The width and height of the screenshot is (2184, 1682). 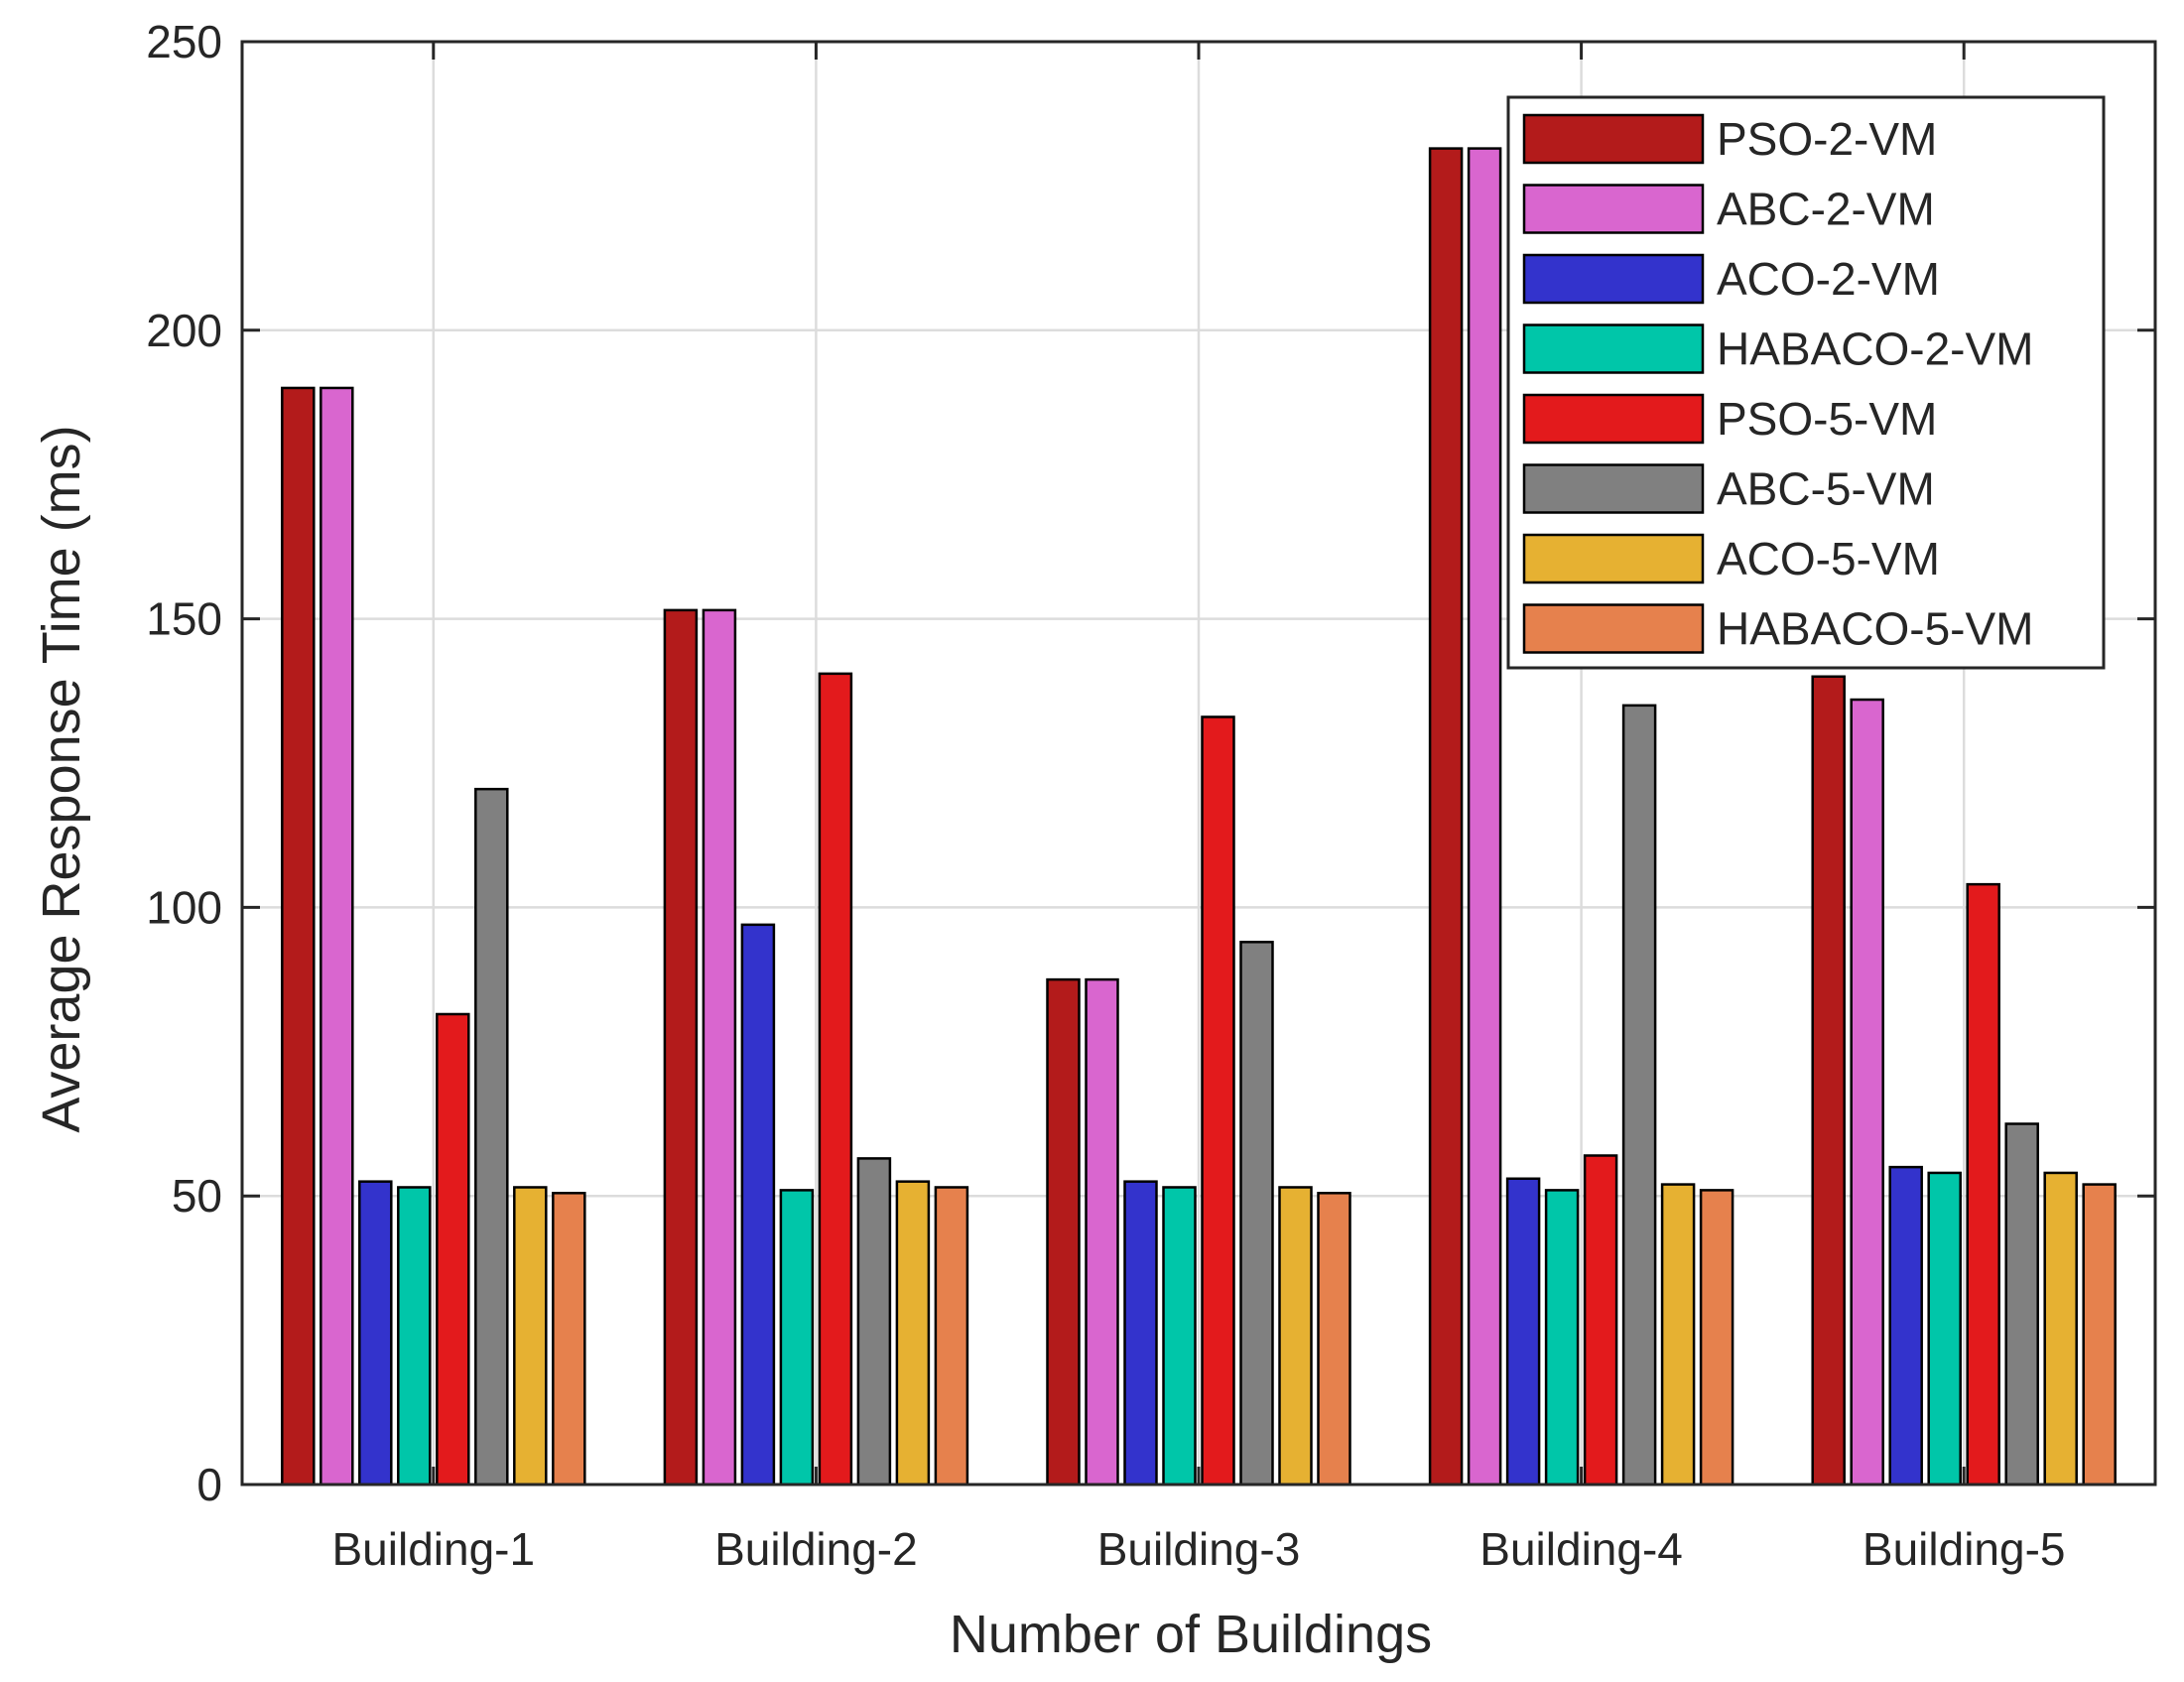 I want to click on legend-label-pso-5-vm: PSO-5-VM, so click(x=1827, y=419).